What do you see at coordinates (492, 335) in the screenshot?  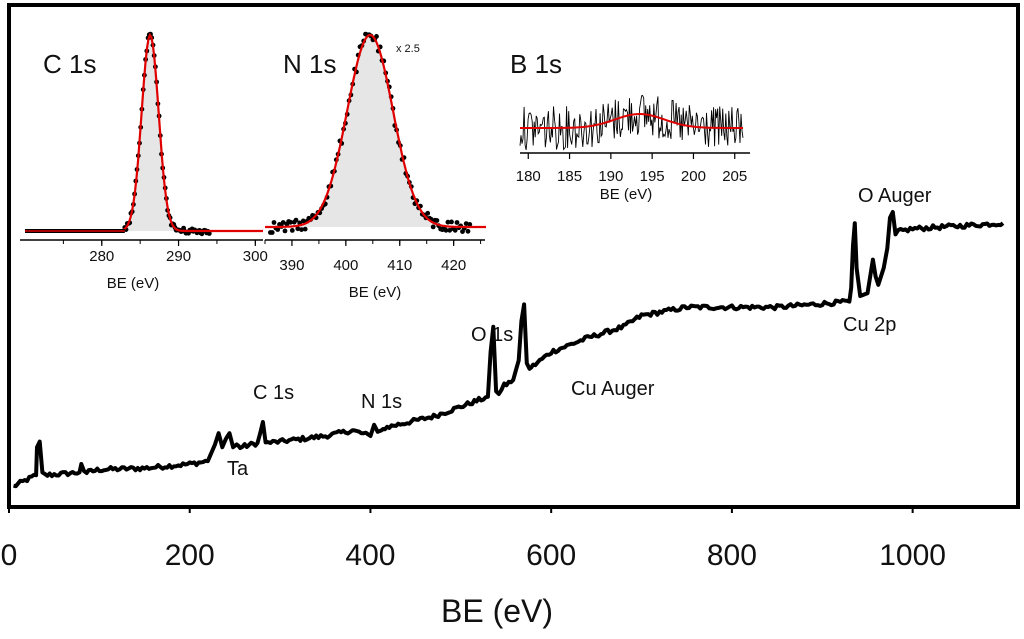 I see `annotation-o1s: O 1s` at bounding box center [492, 335].